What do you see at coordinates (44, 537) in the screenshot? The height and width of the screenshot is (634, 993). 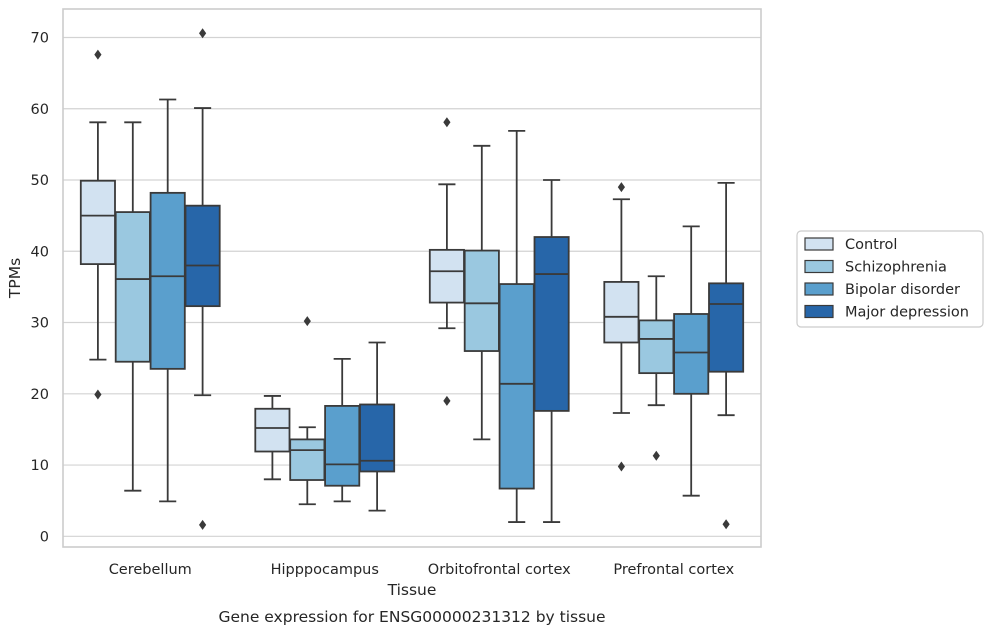 I see `y-tick-label: 0` at bounding box center [44, 537].